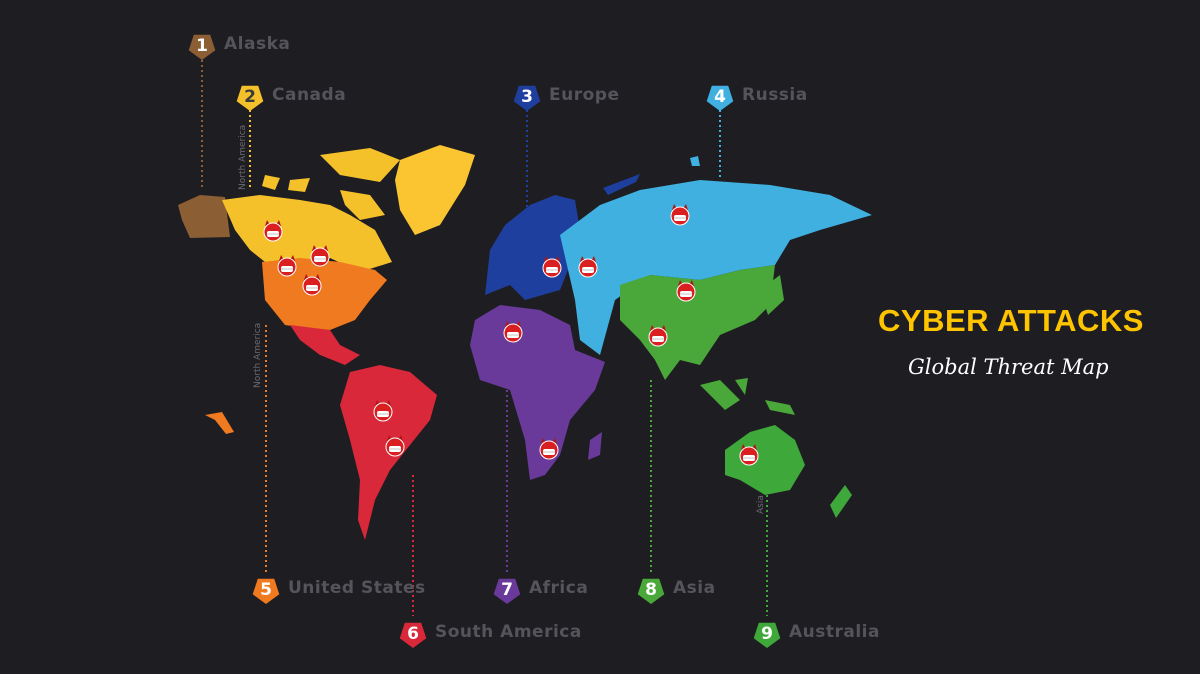 Image resolution: width=1200 pixels, height=674 pixels. I want to click on region-marker-alaska: 1, so click(202, 47).